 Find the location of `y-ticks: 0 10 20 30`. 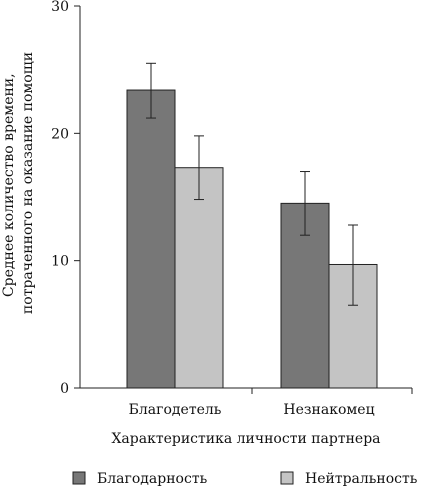

y-ticks: 0 10 20 30 is located at coordinates (65, 198).